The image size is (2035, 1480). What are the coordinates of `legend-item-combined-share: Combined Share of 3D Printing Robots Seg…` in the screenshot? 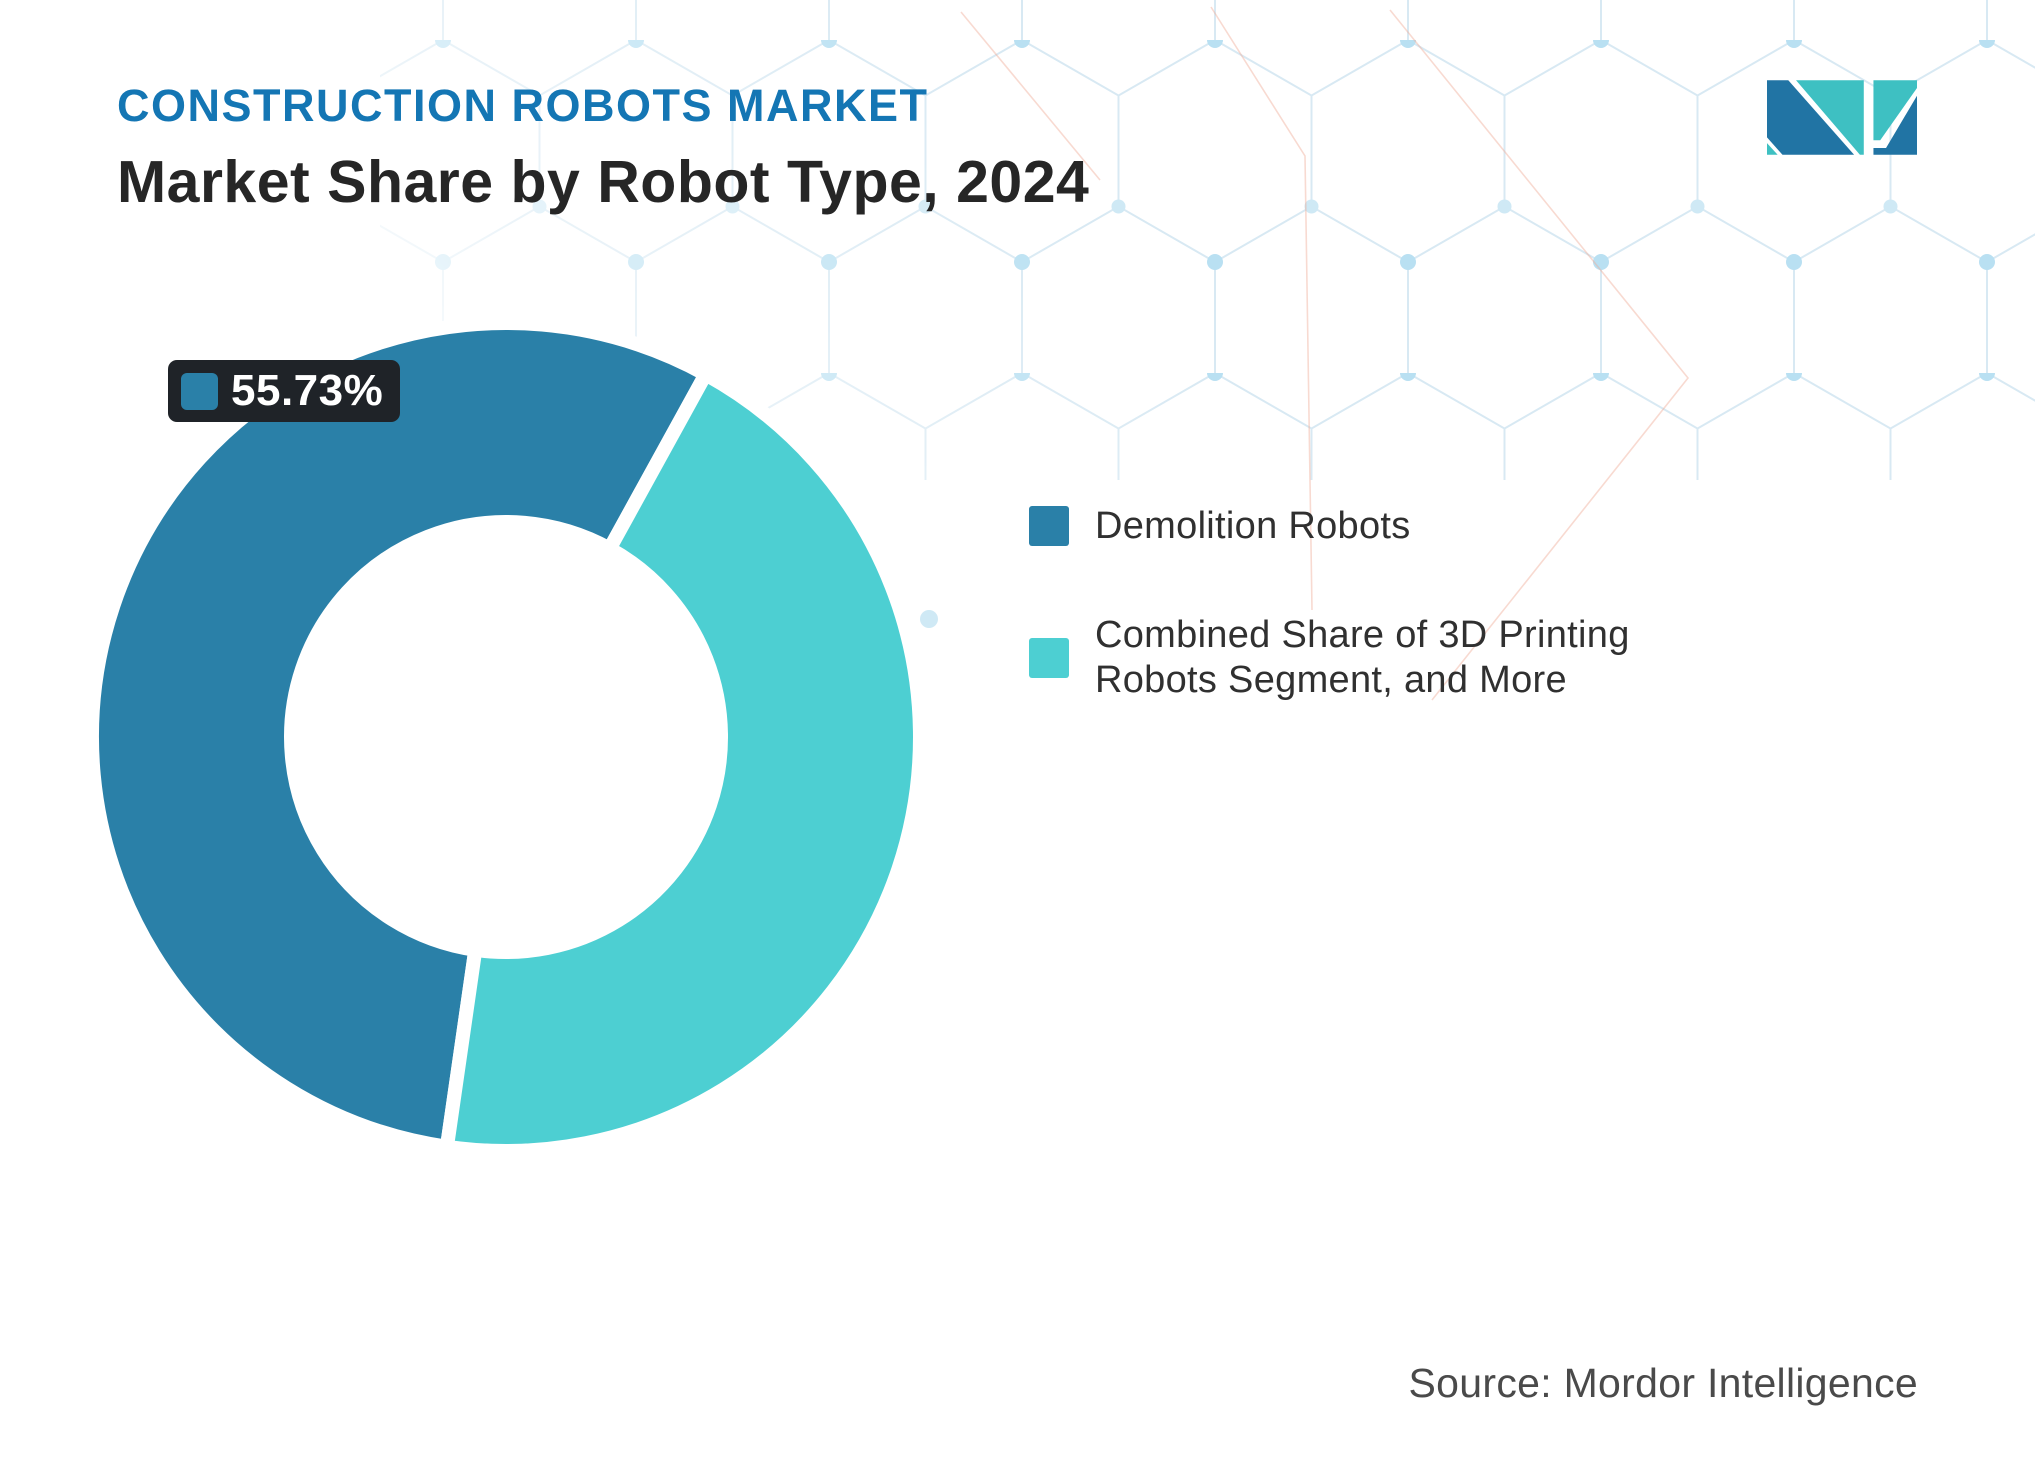 It's located at (1329, 658).